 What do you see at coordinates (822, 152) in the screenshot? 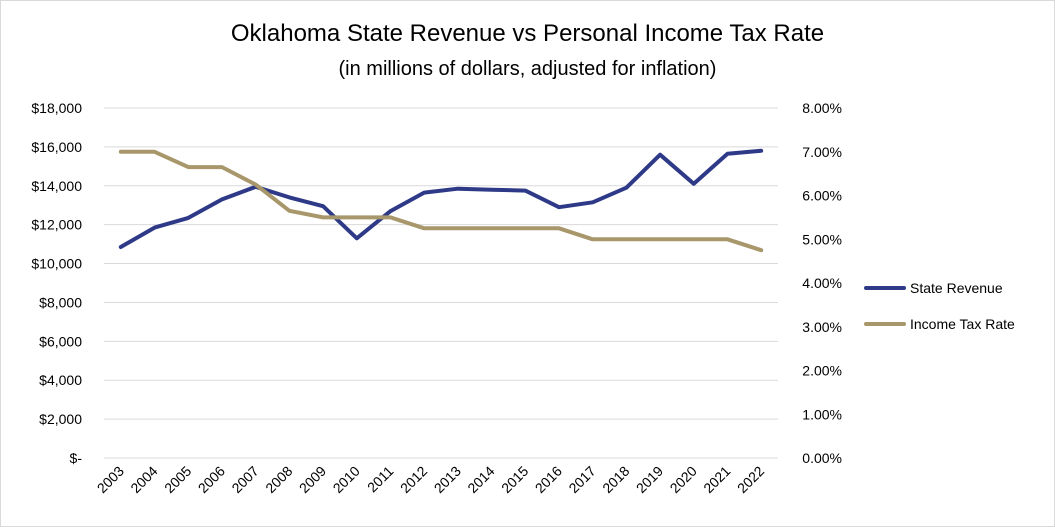
I see `right-tick-label: 7.00%` at bounding box center [822, 152].